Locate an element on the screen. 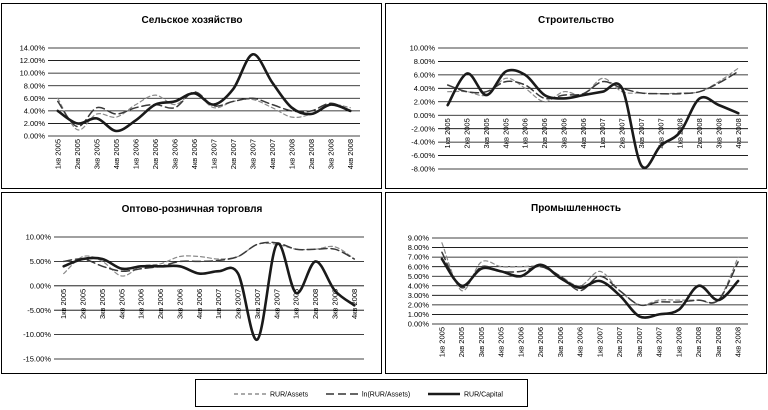  chart-title: Сельское хозяйство is located at coordinates (192, 20).